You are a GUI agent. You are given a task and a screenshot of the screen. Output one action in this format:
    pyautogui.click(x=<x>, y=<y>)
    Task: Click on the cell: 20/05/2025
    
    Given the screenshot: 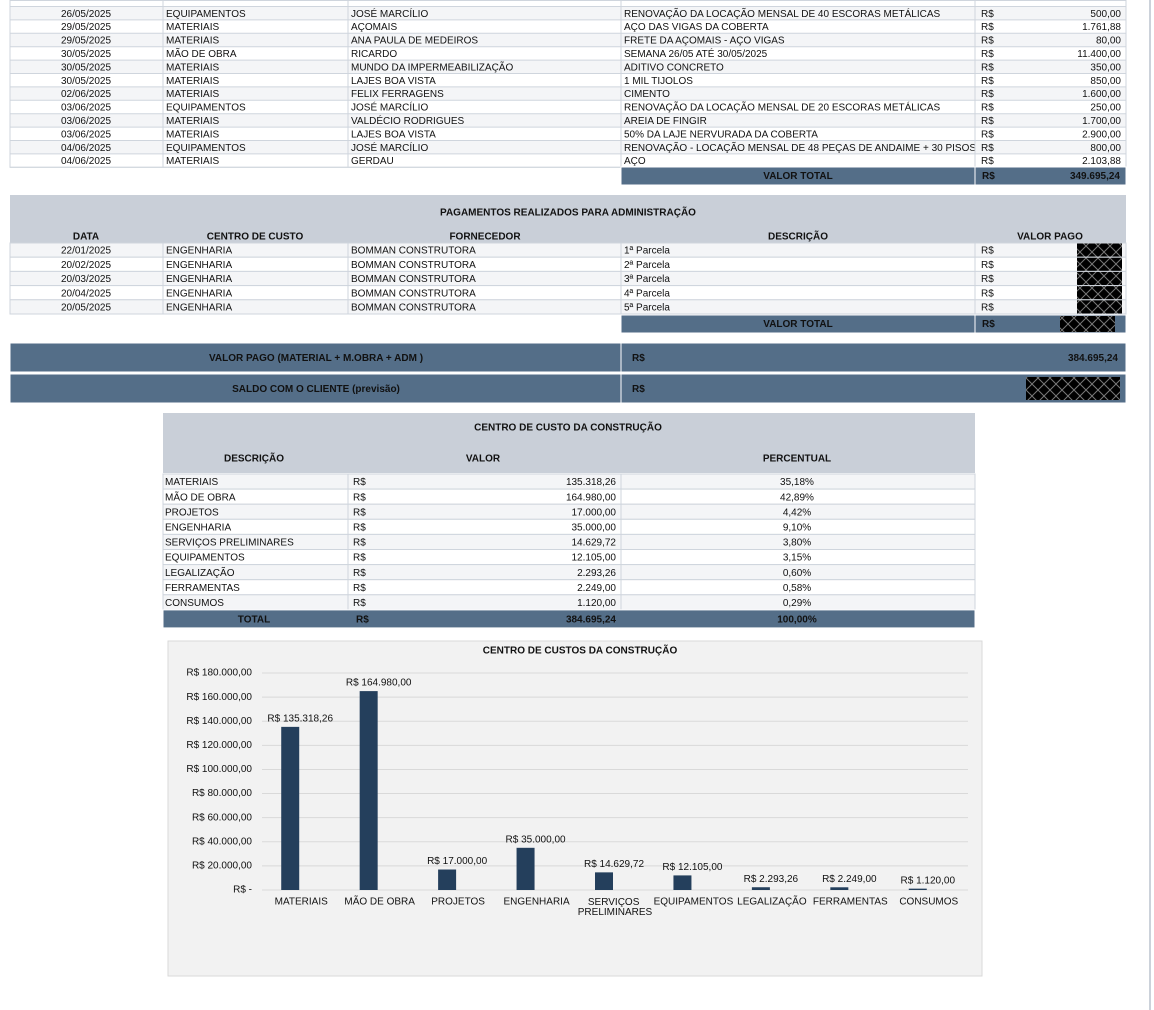 What is the action you would take?
    pyautogui.click(x=86, y=308)
    